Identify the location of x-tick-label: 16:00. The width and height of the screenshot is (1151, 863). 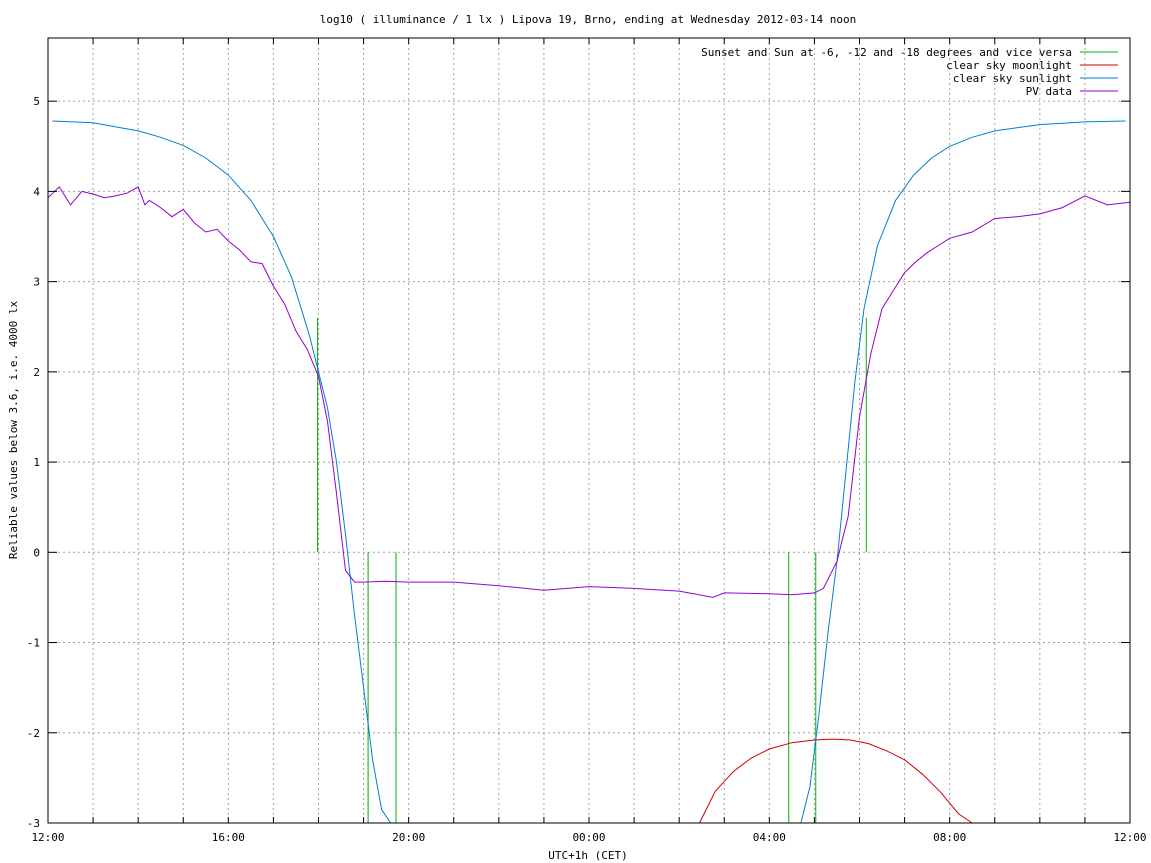
(228, 837).